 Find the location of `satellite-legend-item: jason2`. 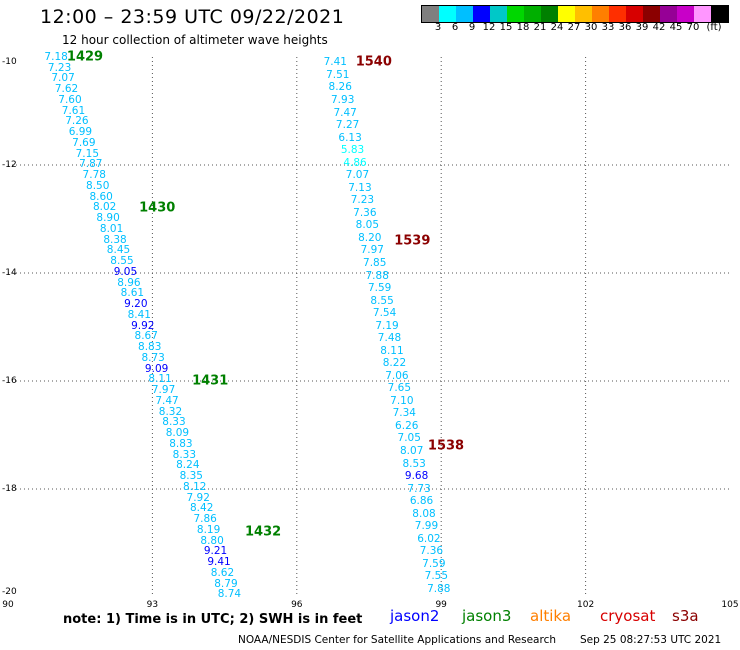

satellite-legend-item: jason2 is located at coordinates (415, 616).